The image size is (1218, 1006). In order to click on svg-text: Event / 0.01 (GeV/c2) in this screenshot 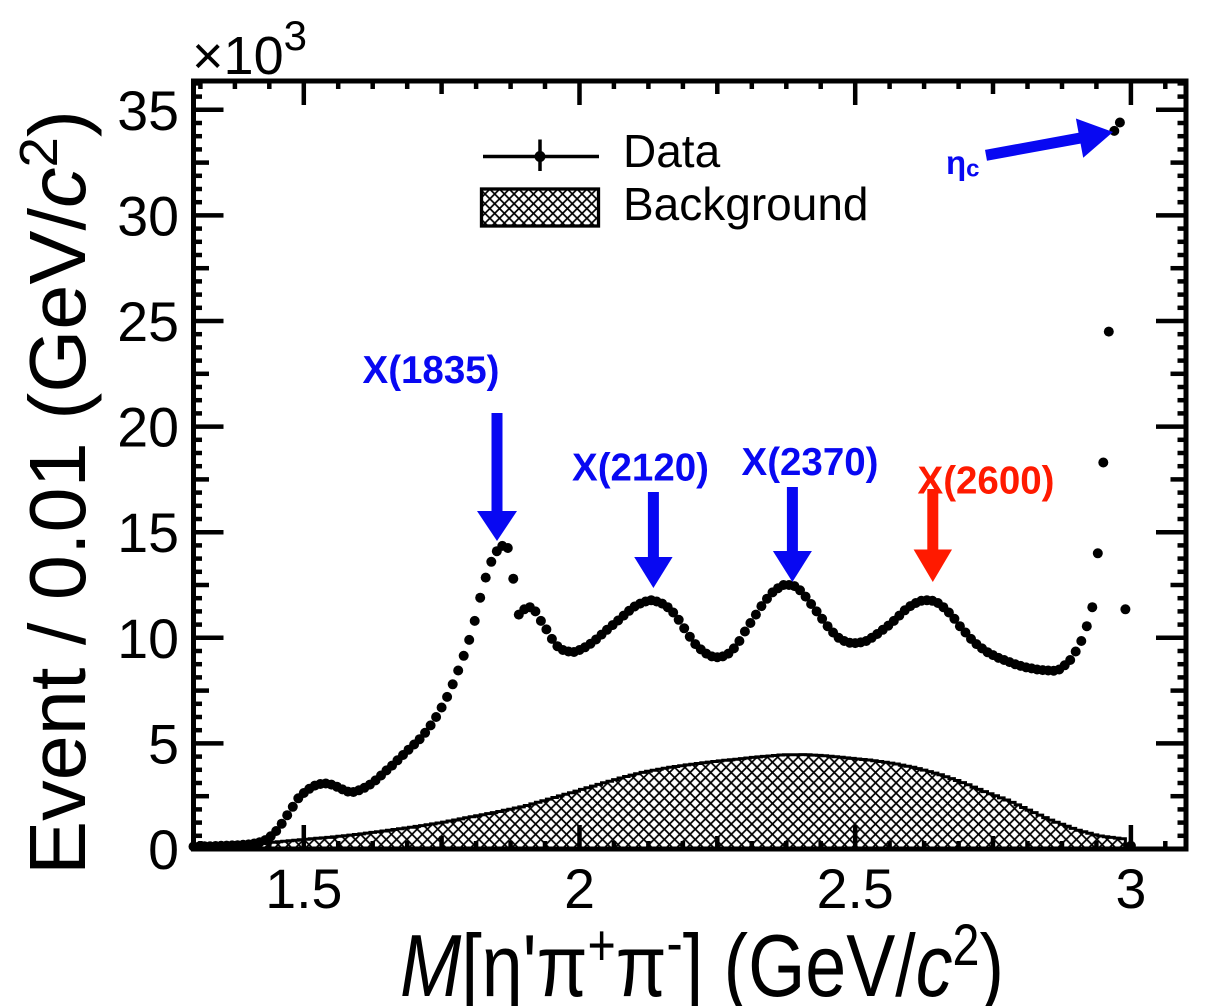, I will do `click(55, 492)`.